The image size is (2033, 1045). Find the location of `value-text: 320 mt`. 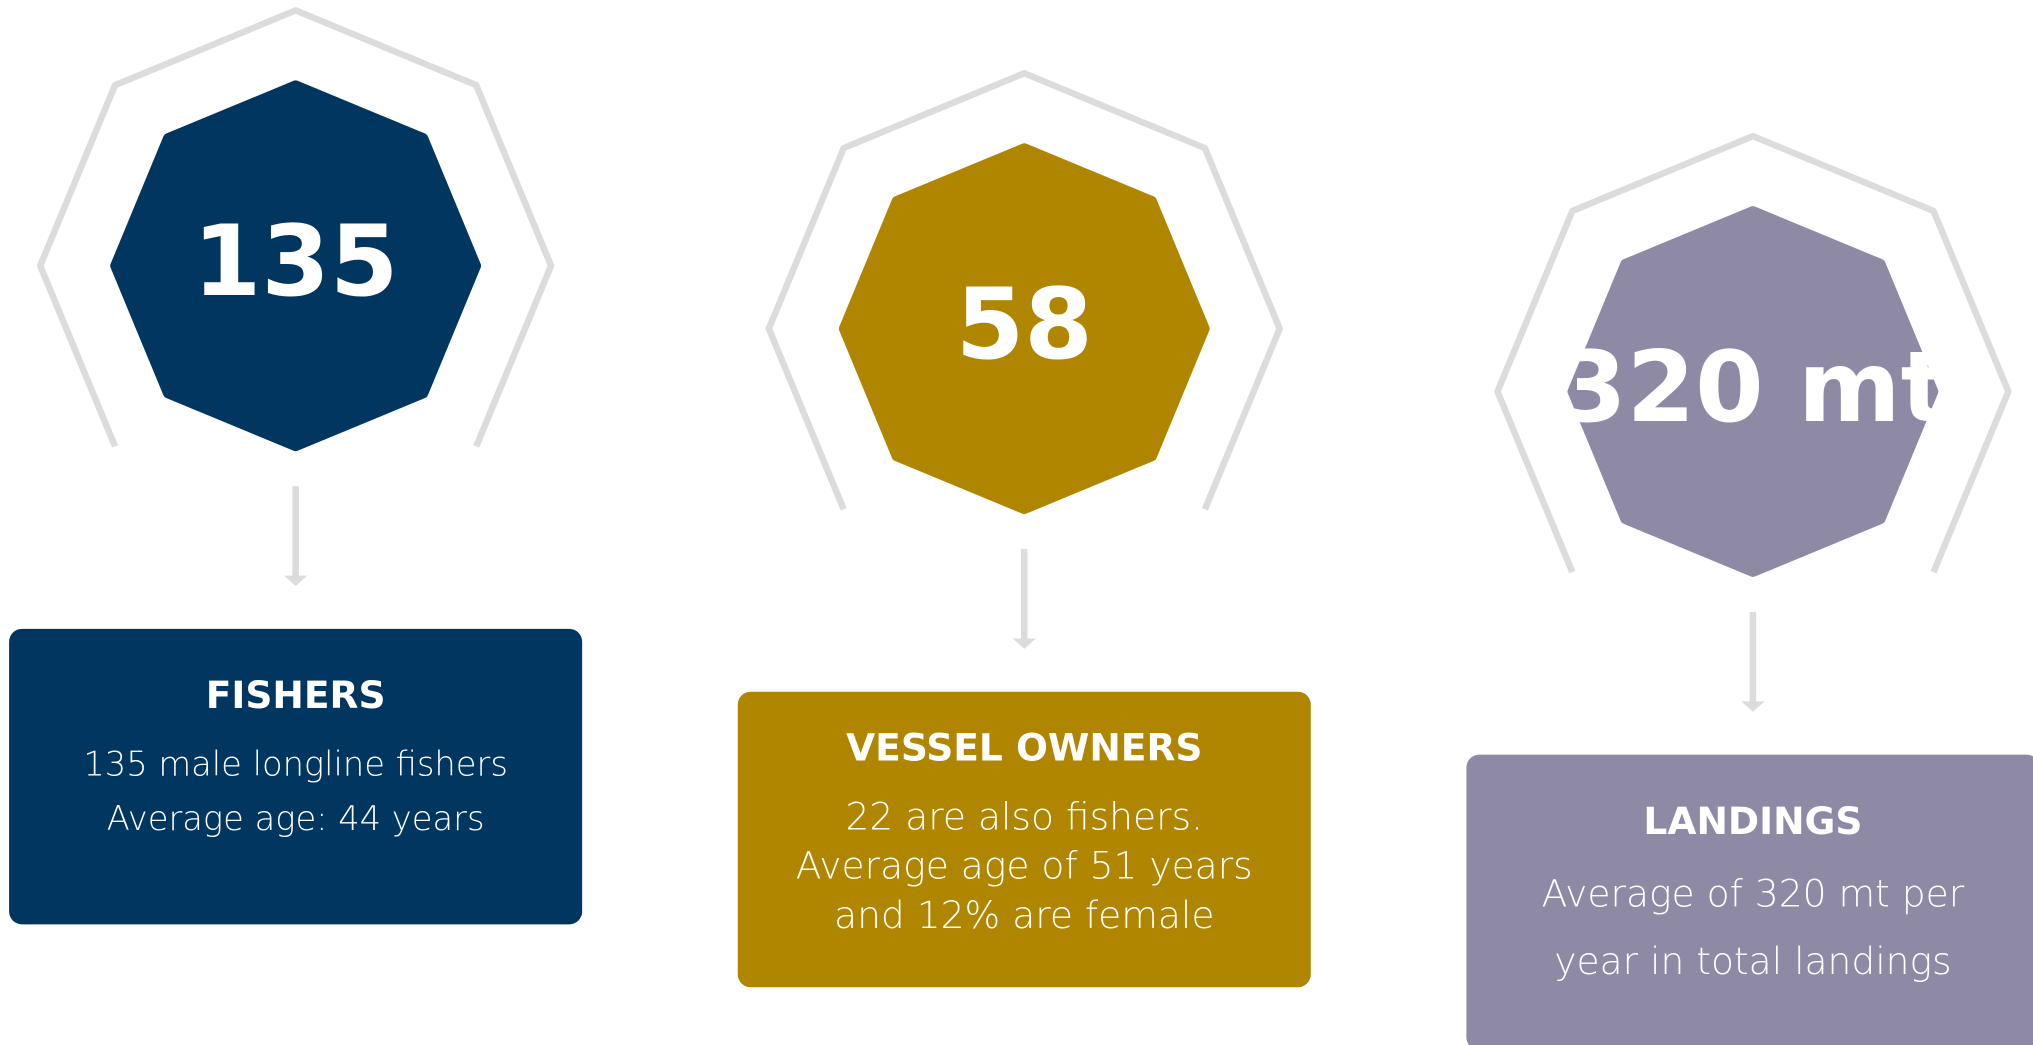

value-text: 320 mt is located at coordinates (1753, 388).